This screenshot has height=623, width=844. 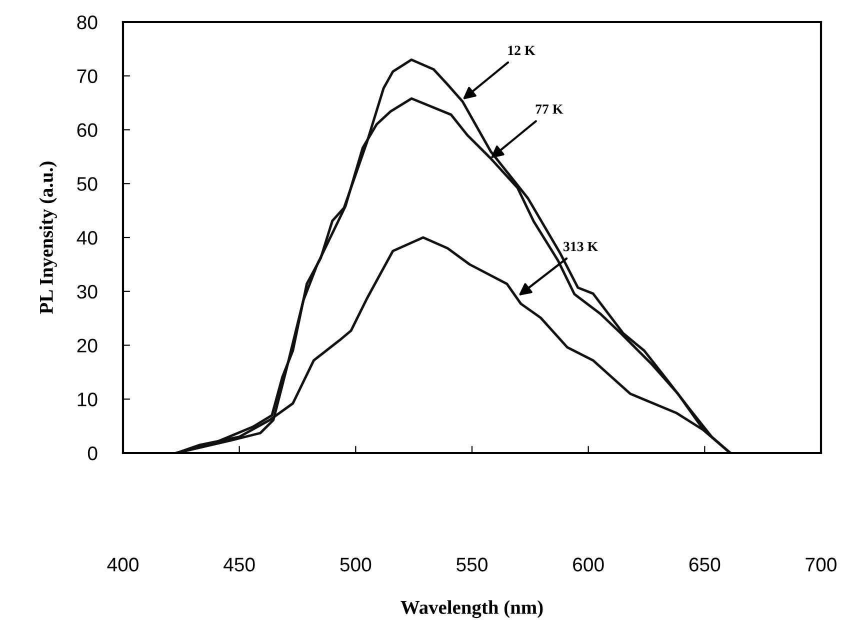 What do you see at coordinates (588, 565) in the screenshot?
I see `x-tick-label: 600` at bounding box center [588, 565].